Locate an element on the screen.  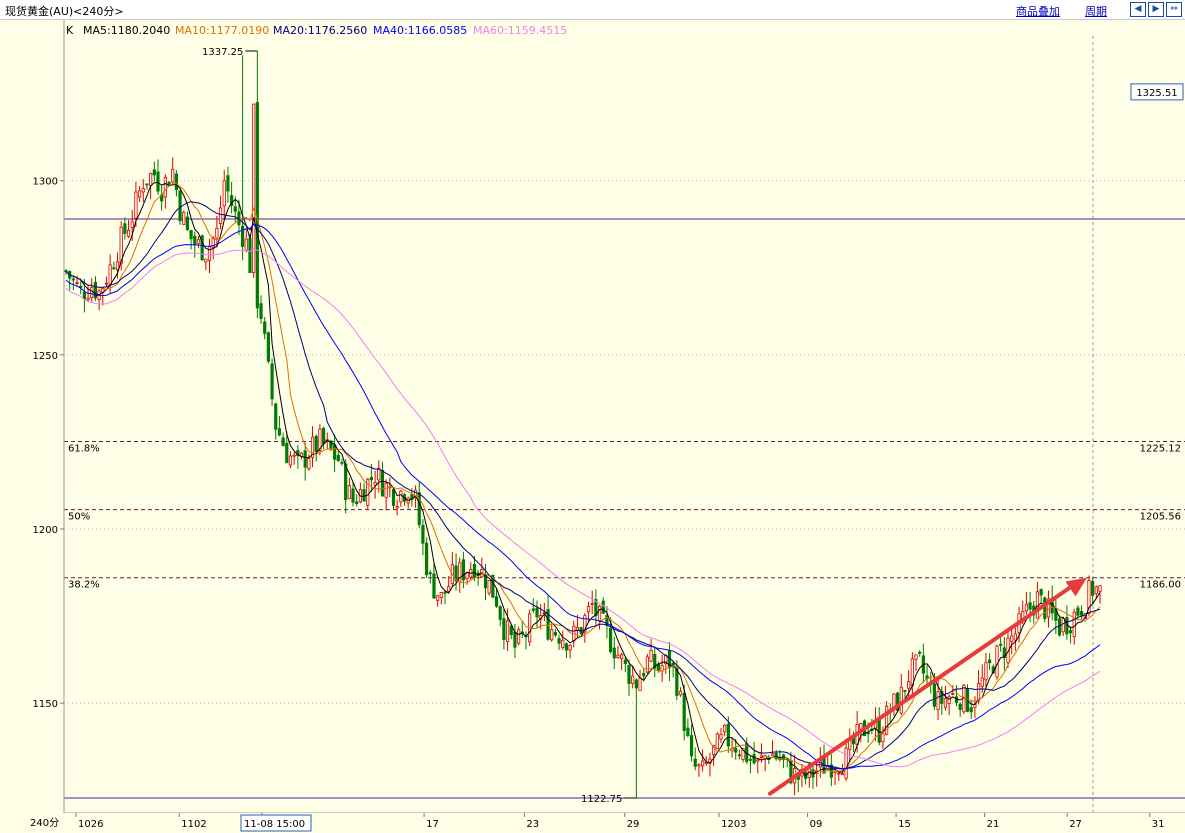
level-left-label: 50% is located at coordinates (79, 517).